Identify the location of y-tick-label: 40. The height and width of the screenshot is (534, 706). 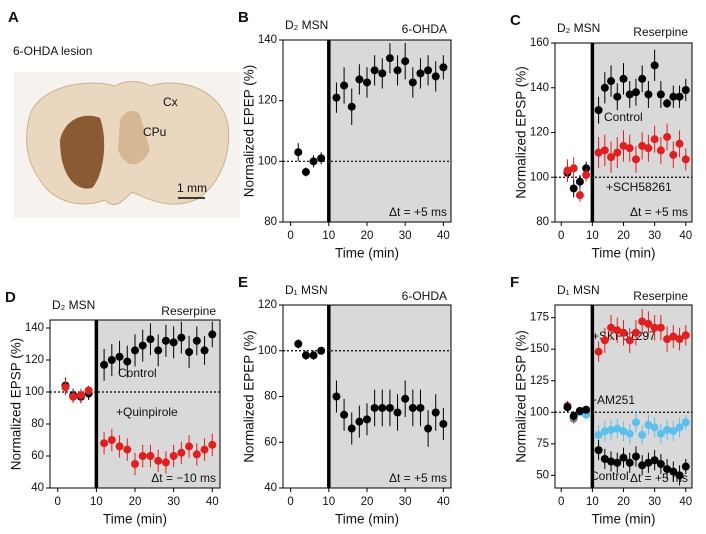
(37, 488).